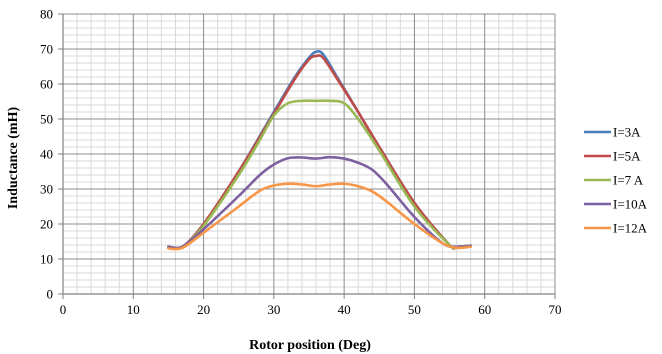 The image size is (662, 354). What do you see at coordinates (484, 309) in the screenshot?
I see `x-tick-label: 60` at bounding box center [484, 309].